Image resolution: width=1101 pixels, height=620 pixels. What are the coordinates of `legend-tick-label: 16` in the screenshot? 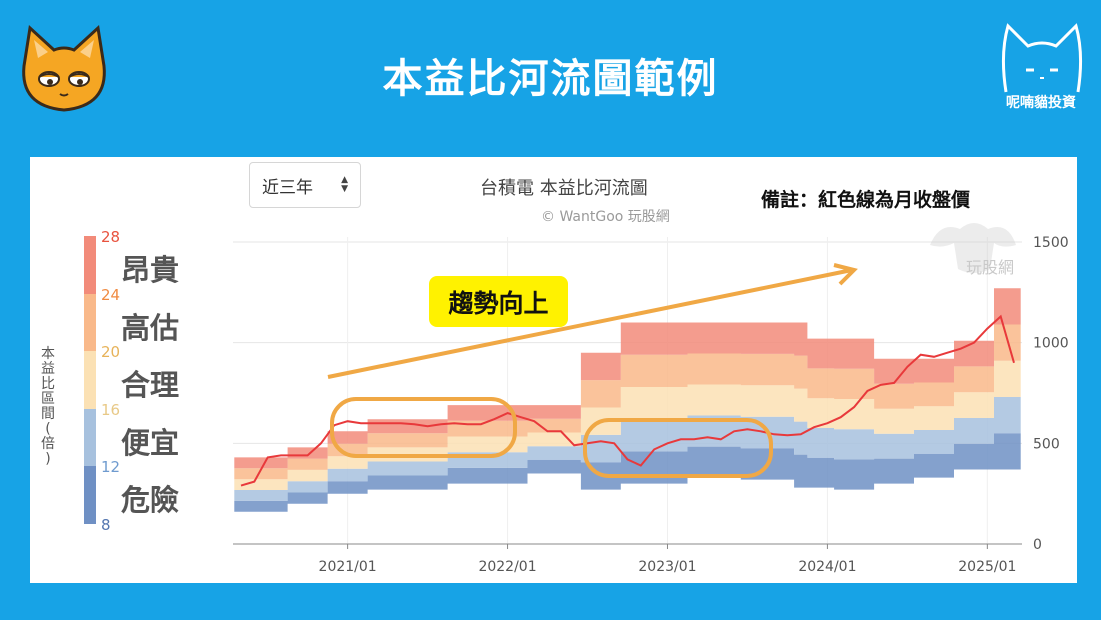 It's located at (111, 409).